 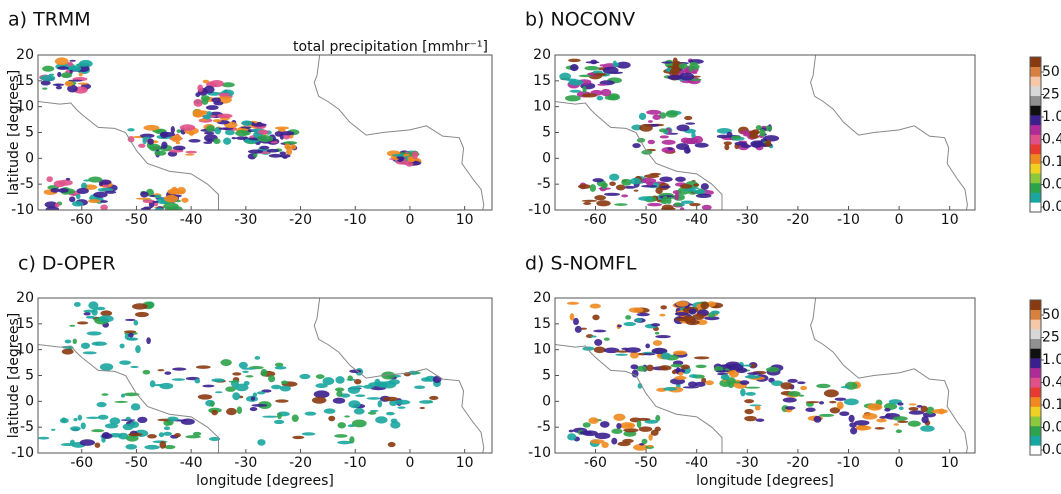 What do you see at coordinates (245, 463) in the screenshot?
I see `x-tick-label: -30` at bounding box center [245, 463].